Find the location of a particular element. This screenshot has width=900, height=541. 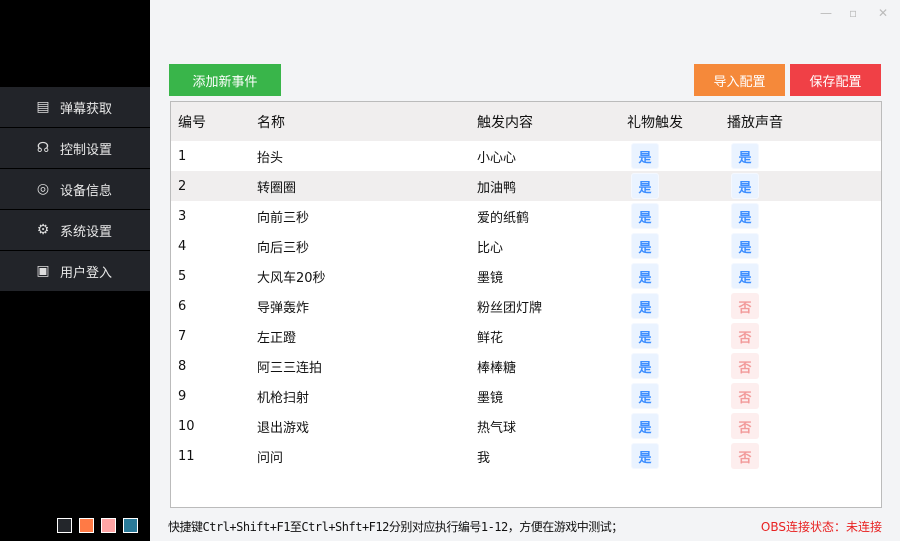

id-cell: 9 is located at coordinates (182, 396).